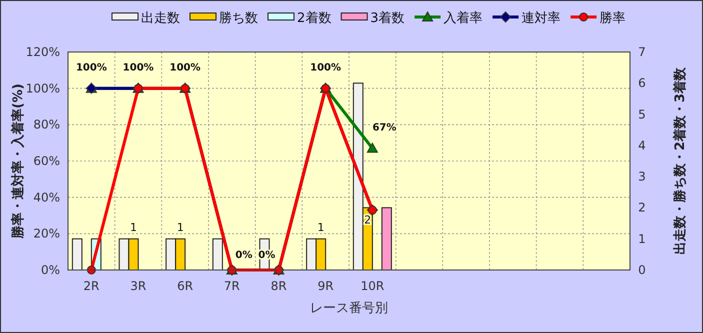 This screenshot has width=703, height=333. Describe the element at coordinates (642, 177) in the screenshot. I see `y2-tick-label: 3` at that location.